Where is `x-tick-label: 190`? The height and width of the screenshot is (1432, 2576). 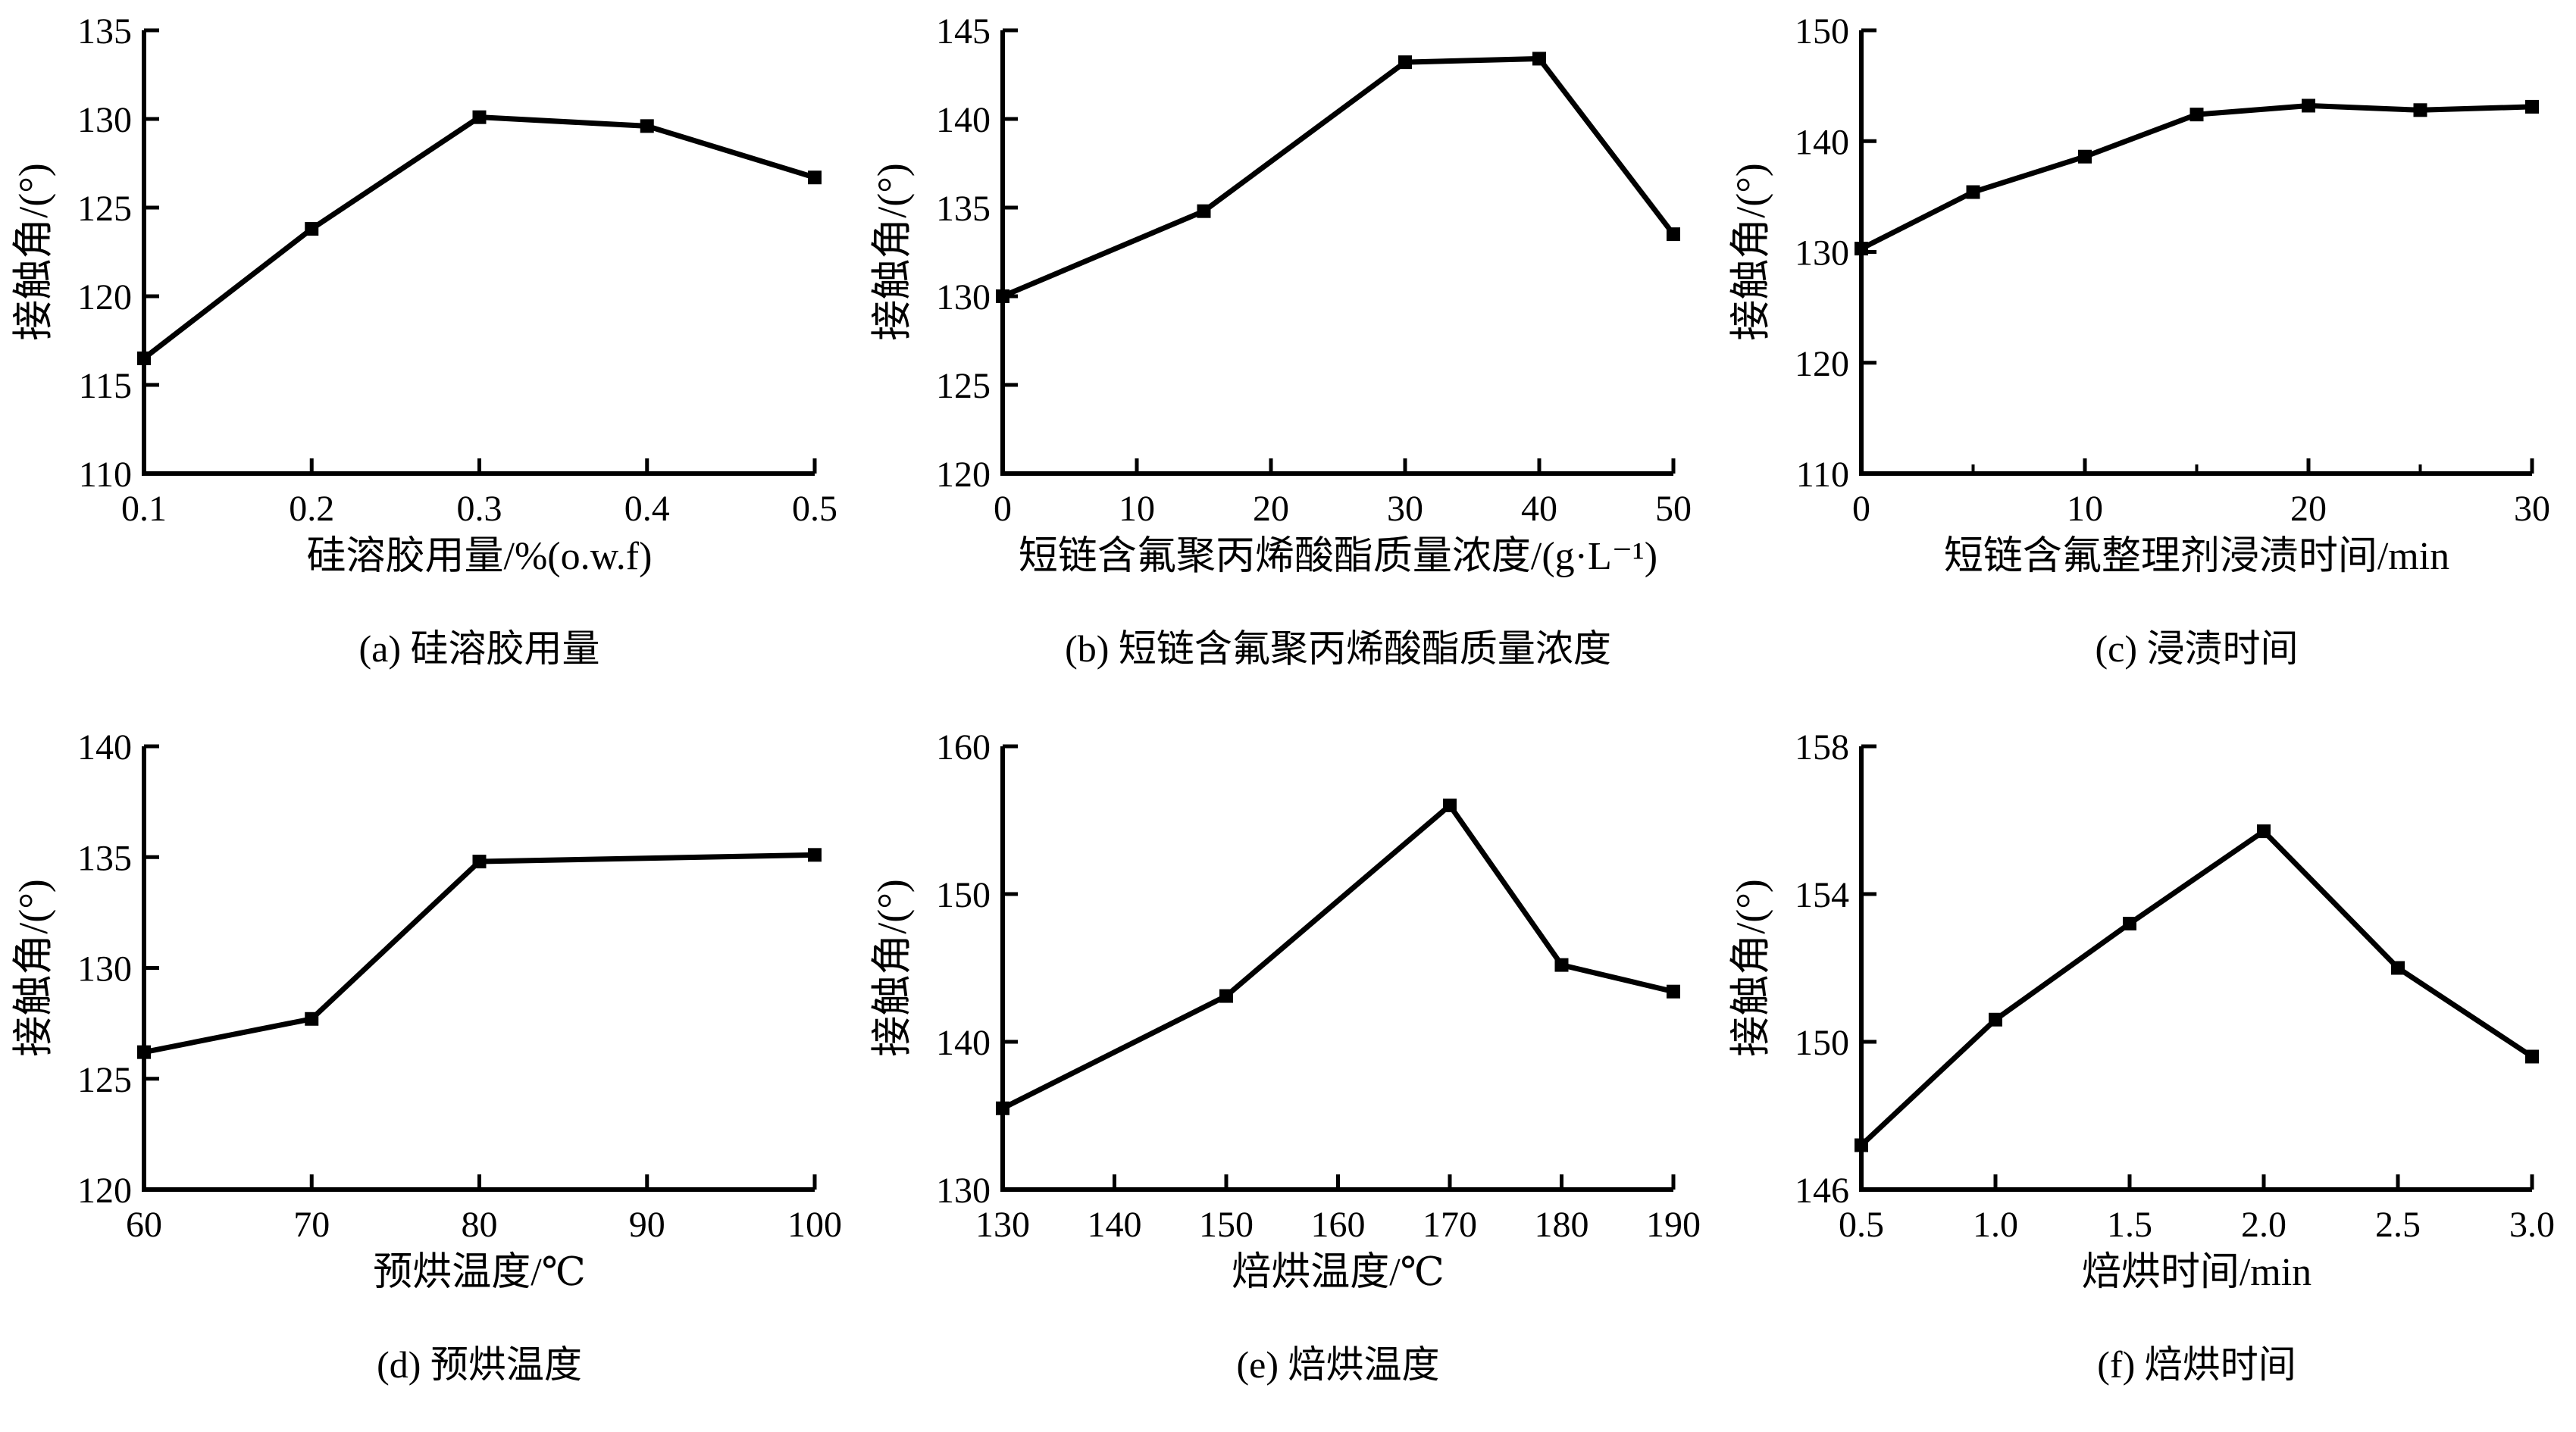
x-tick-label: 190 is located at coordinates (1674, 1225).